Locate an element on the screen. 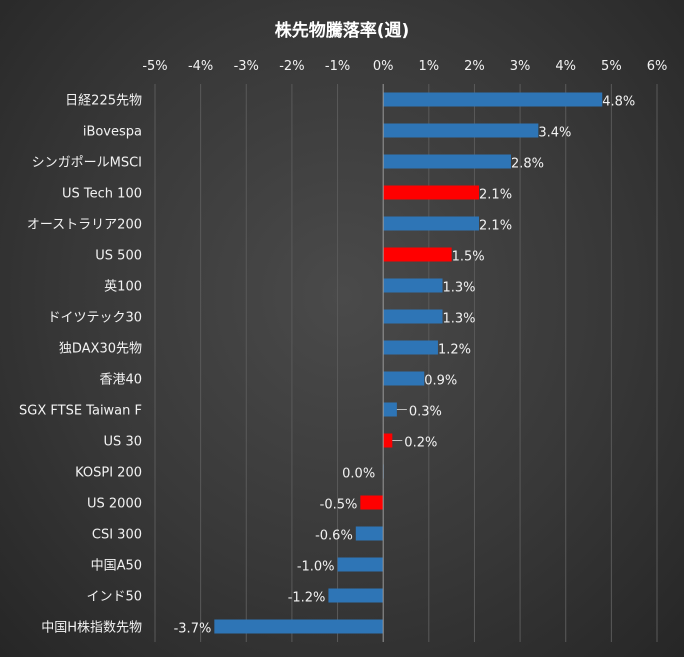 This screenshot has height=657, width=684. category-label: US 30 is located at coordinates (123, 442).